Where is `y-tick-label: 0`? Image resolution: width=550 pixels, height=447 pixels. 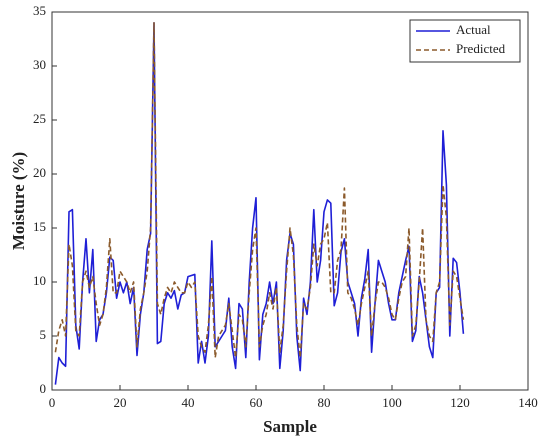
y-tick-label: 0 is located at coordinates (43, 388).